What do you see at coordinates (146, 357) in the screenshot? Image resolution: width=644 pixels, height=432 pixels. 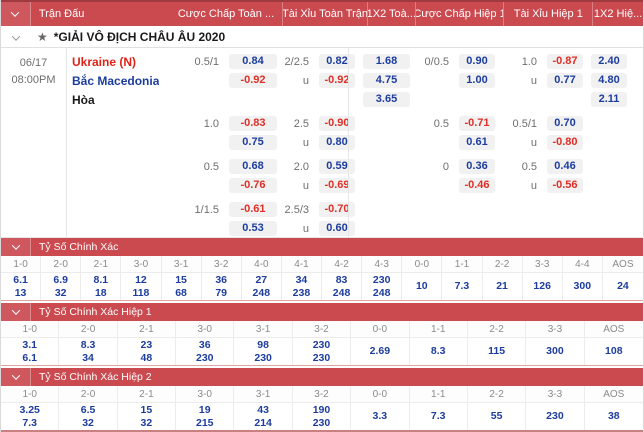 I see `score-odds-value: 48` at bounding box center [146, 357].